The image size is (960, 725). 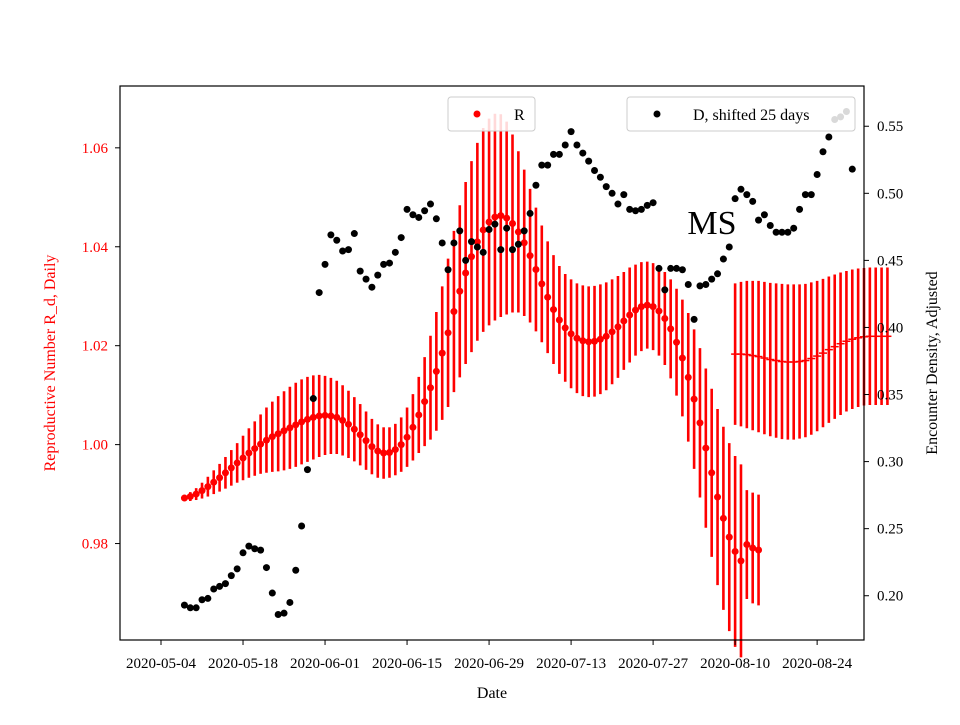 I want to click on y-left-tick-label: 1.06, so click(x=95, y=149).